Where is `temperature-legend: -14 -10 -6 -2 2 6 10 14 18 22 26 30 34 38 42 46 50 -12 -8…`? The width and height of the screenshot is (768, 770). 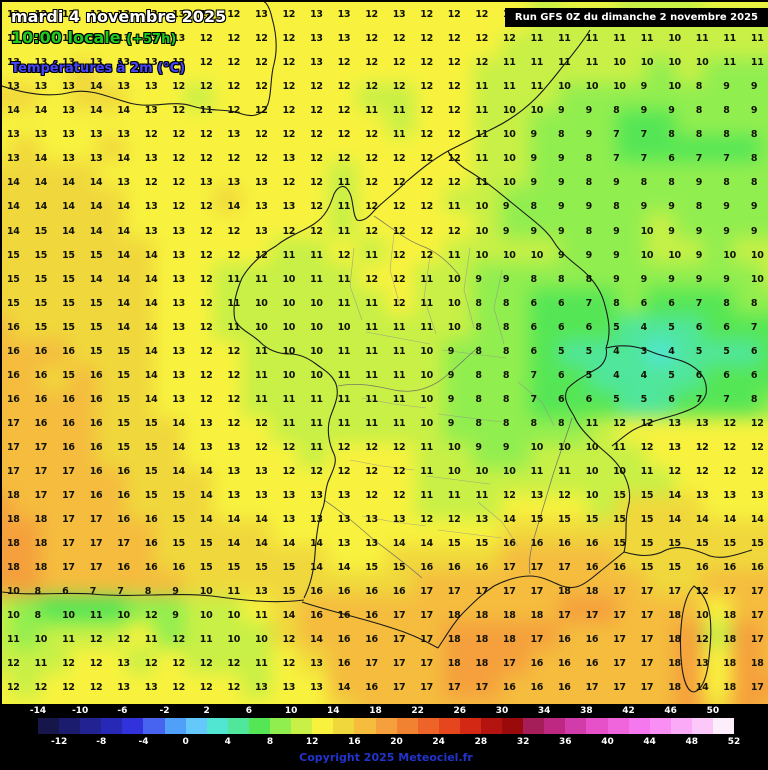
temperature-legend: -14 -10 -6 -2 2 6 10 14 18 22 26 30 34 38 42 46 50 -12 -8… is located at coordinates (385, 737).